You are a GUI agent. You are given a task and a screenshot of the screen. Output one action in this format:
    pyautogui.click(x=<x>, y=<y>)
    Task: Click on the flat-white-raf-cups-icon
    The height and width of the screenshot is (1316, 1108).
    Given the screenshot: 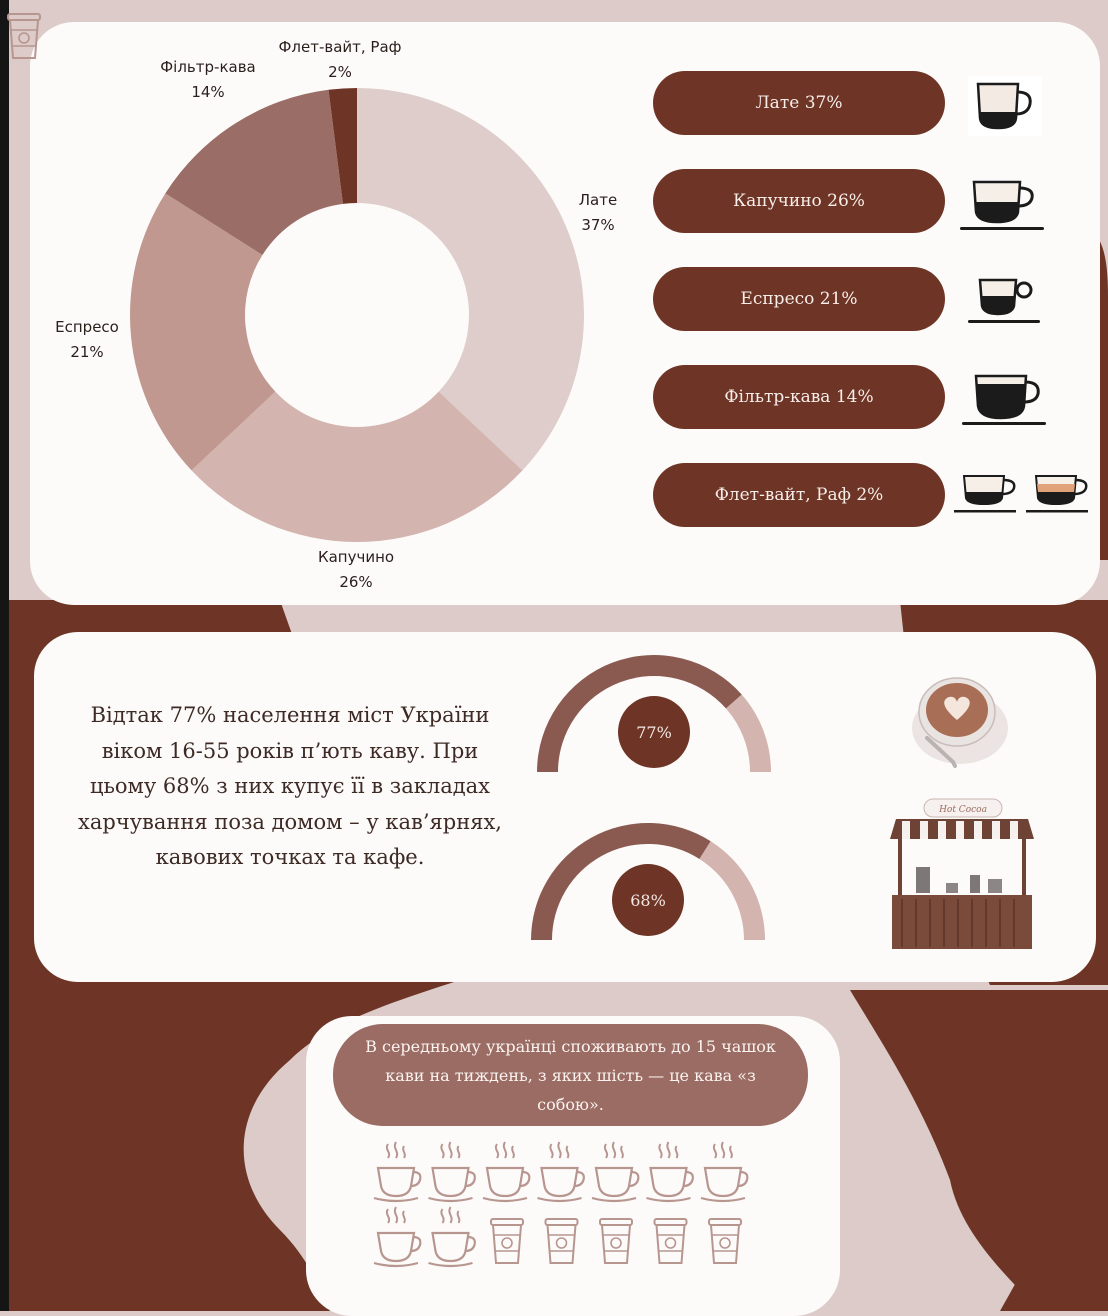 What is the action you would take?
    pyautogui.click(x=1021, y=494)
    